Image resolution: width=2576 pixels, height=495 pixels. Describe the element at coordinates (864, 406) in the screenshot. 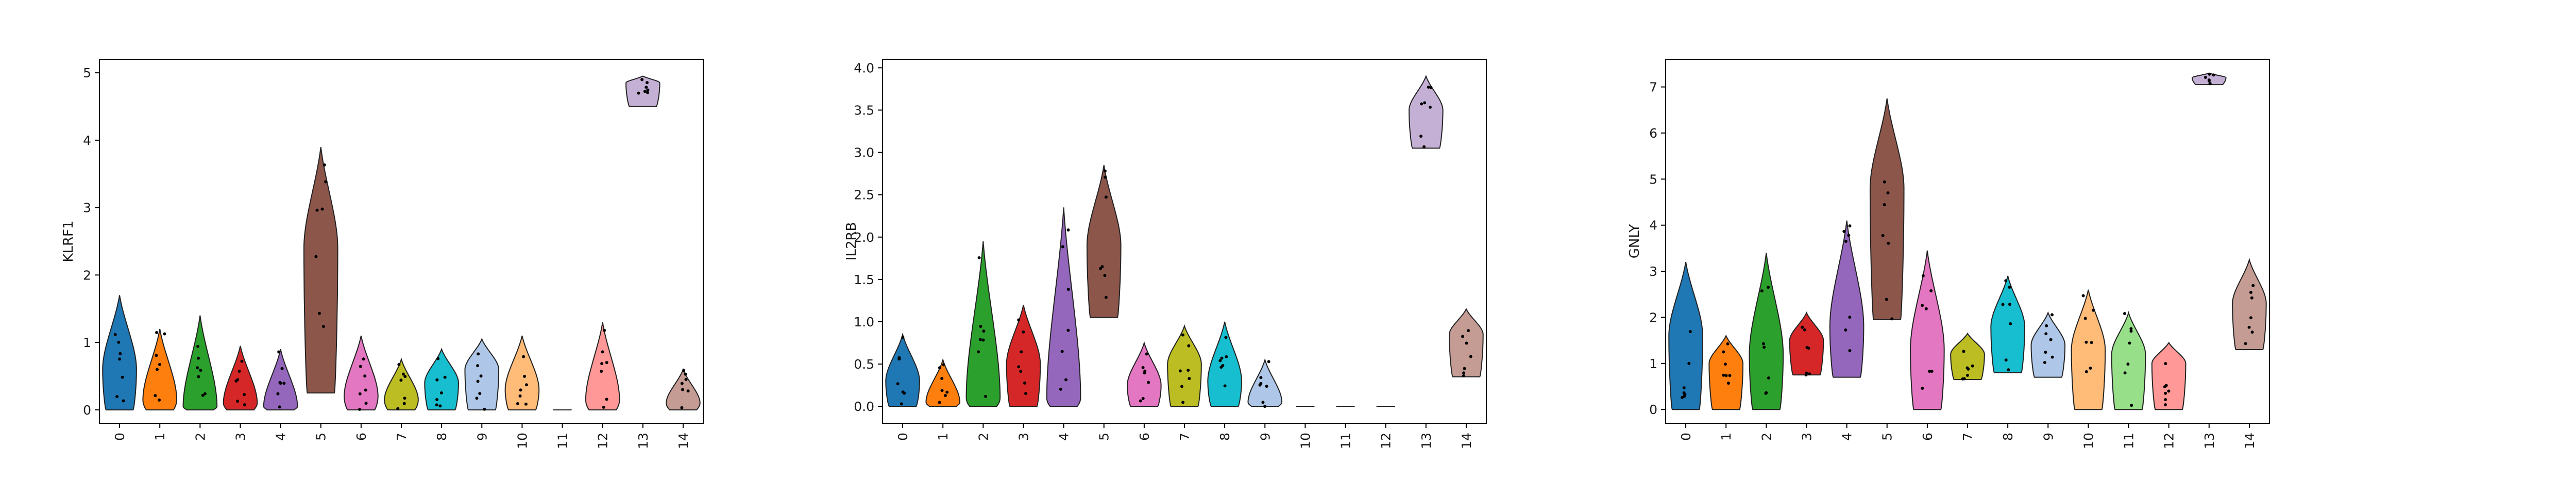

I see `y-tick-label: 0.0` at that location.